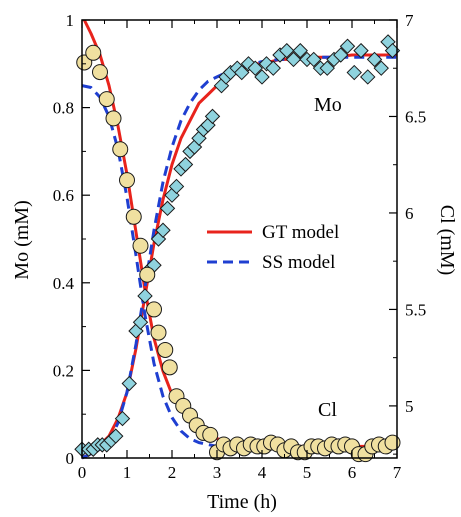 The image size is (461, 517). I want to click on y2-tick-label: 6, so click(409, 213).